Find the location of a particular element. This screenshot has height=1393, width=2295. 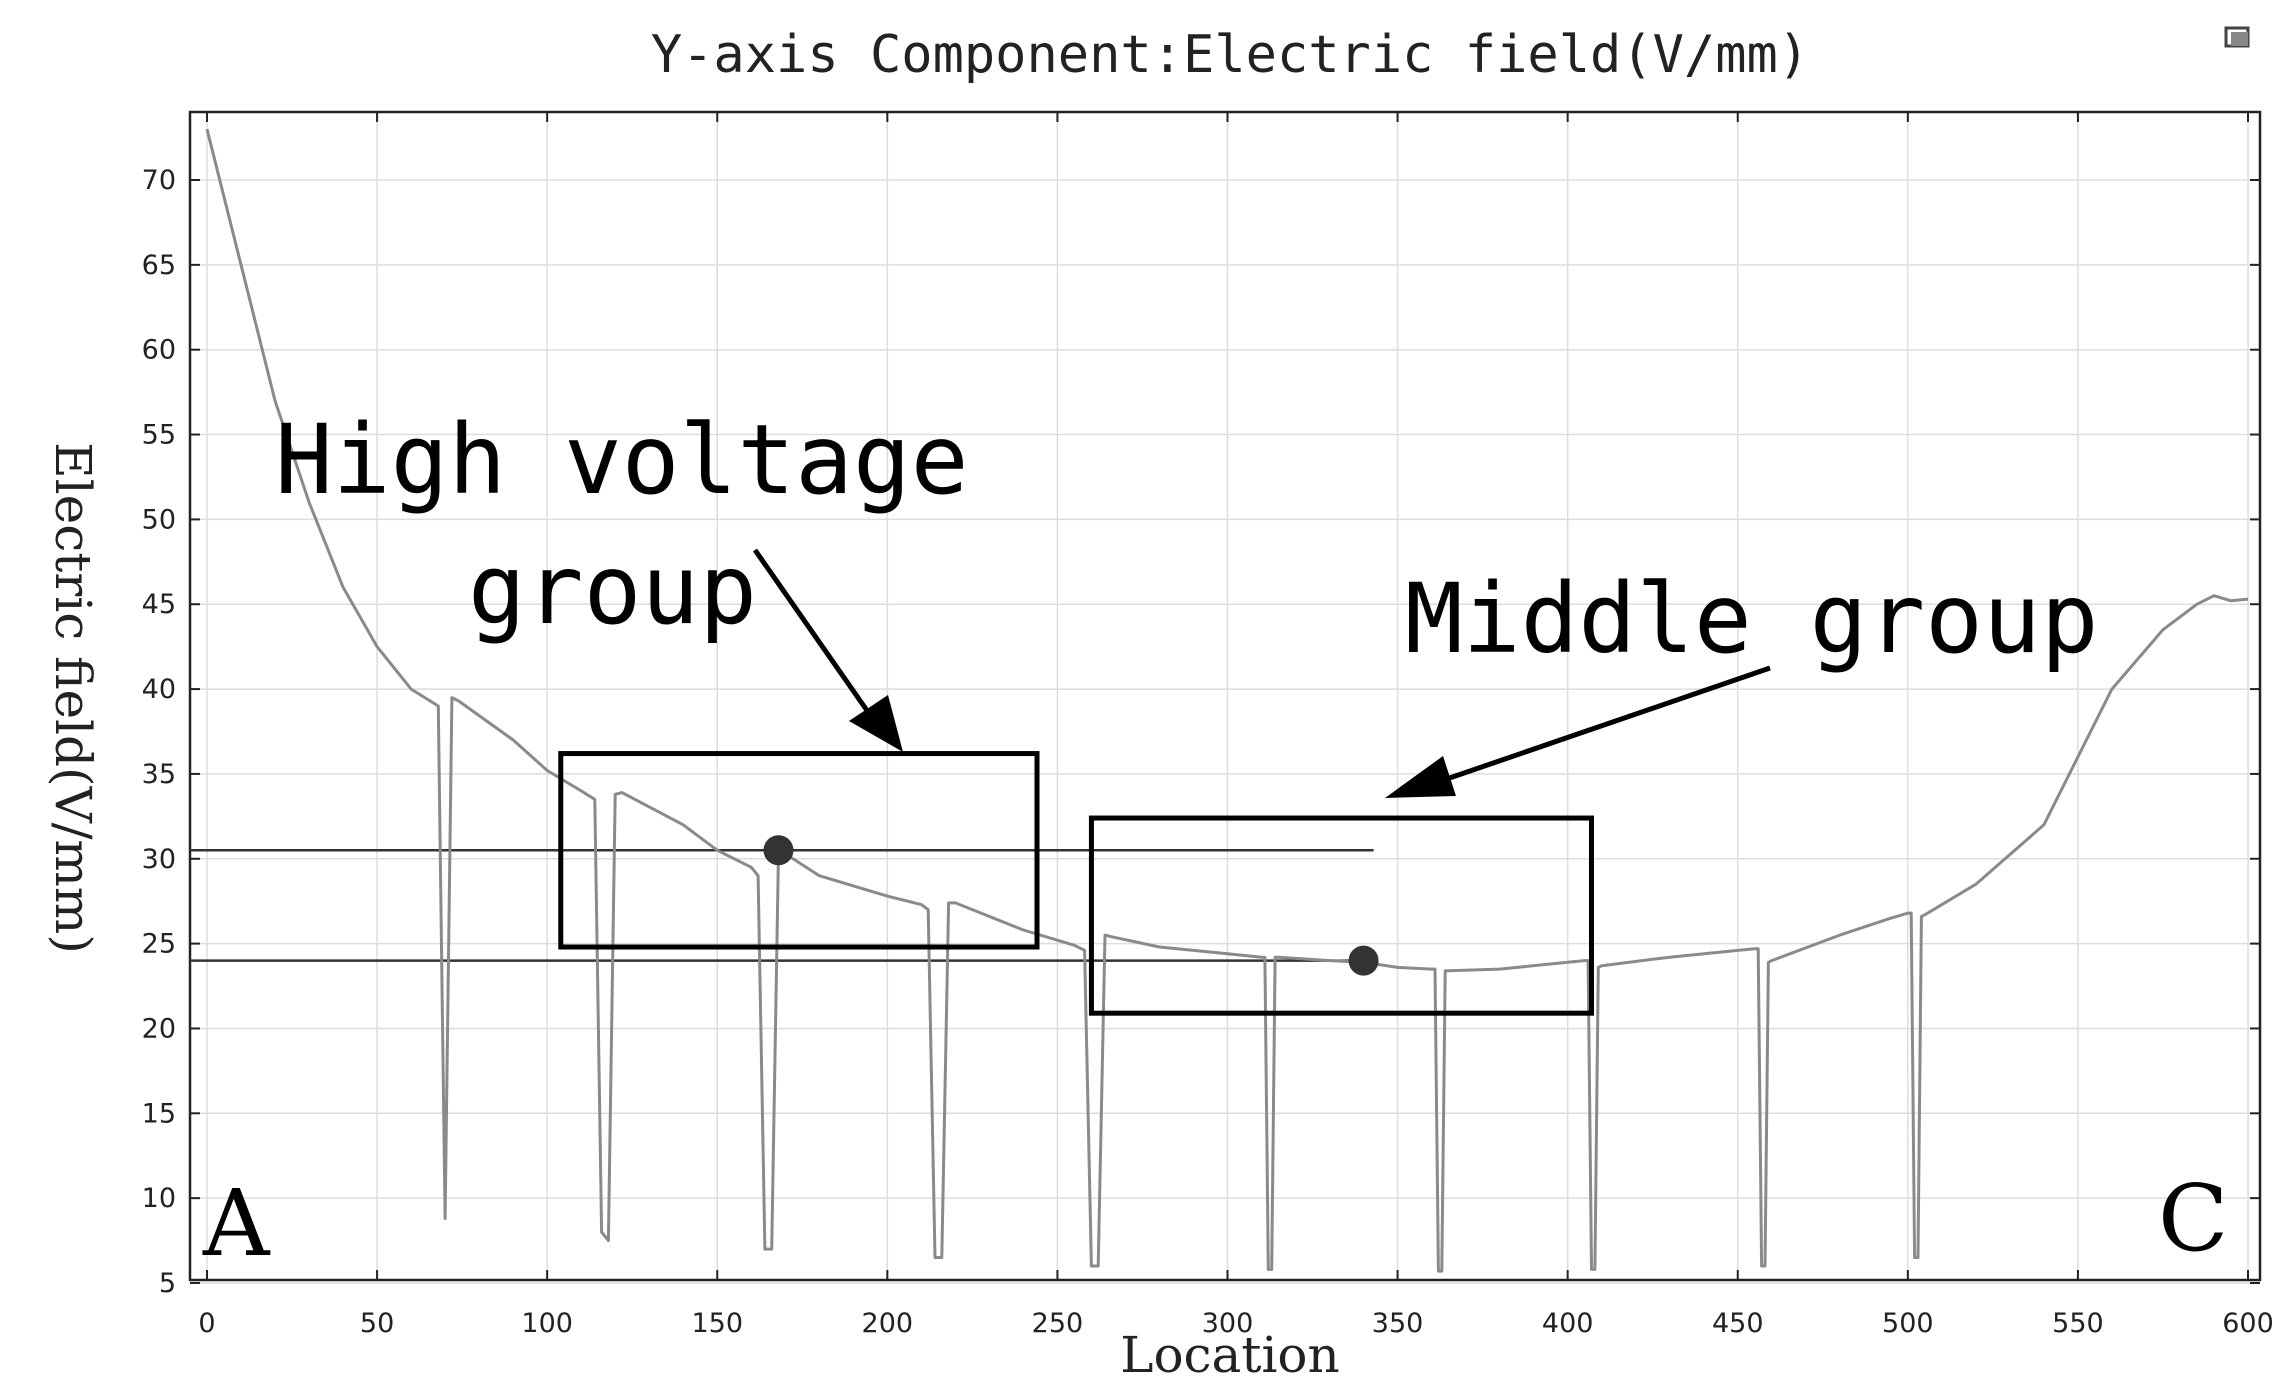

y-tick-label: 40 is located at coordinates (159, 689).